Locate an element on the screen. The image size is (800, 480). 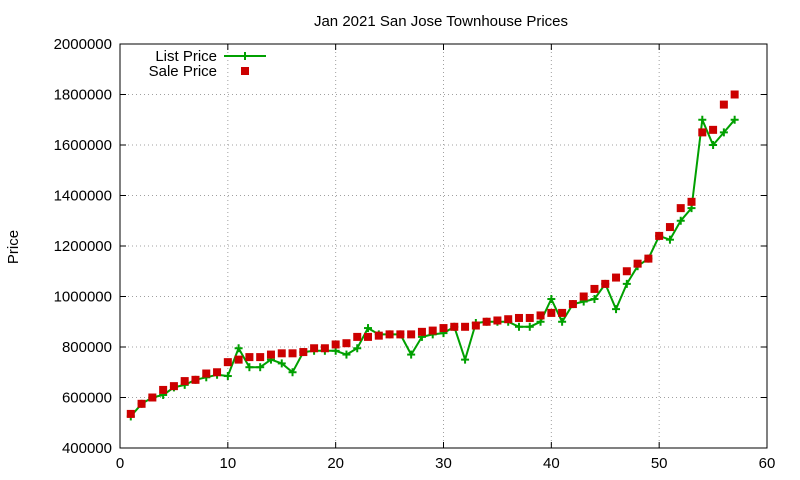
legend-plus-glyph is located at coordinates (245, 56).